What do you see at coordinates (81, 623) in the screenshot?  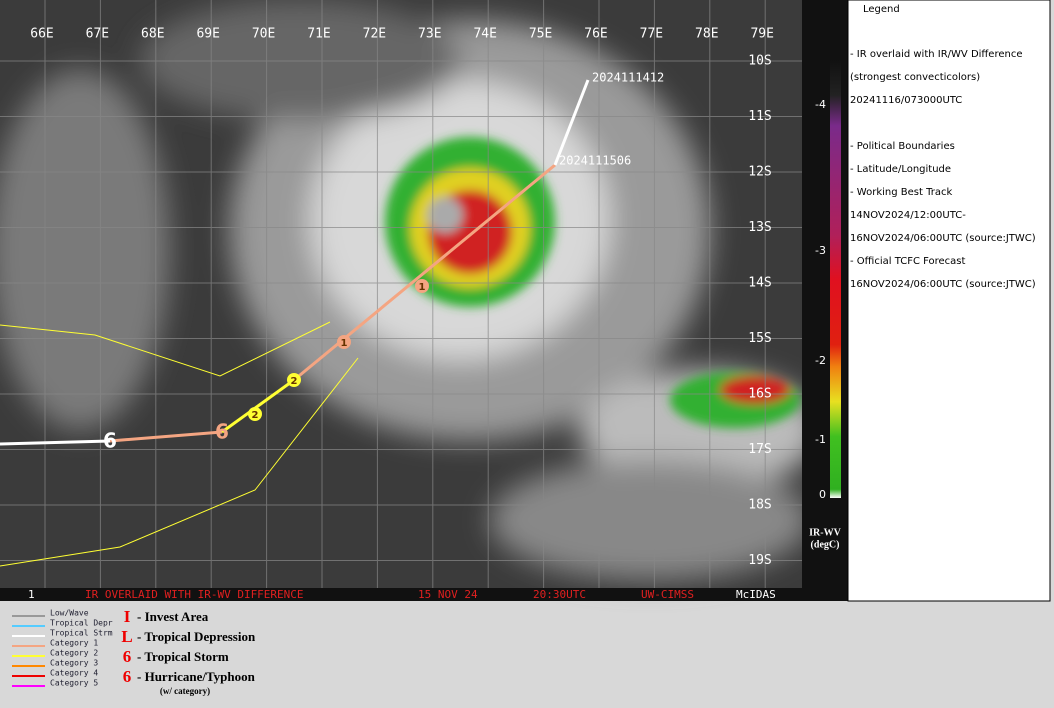 I see `track-key-label: Tropical Depr` at bounding box center [81, 623].